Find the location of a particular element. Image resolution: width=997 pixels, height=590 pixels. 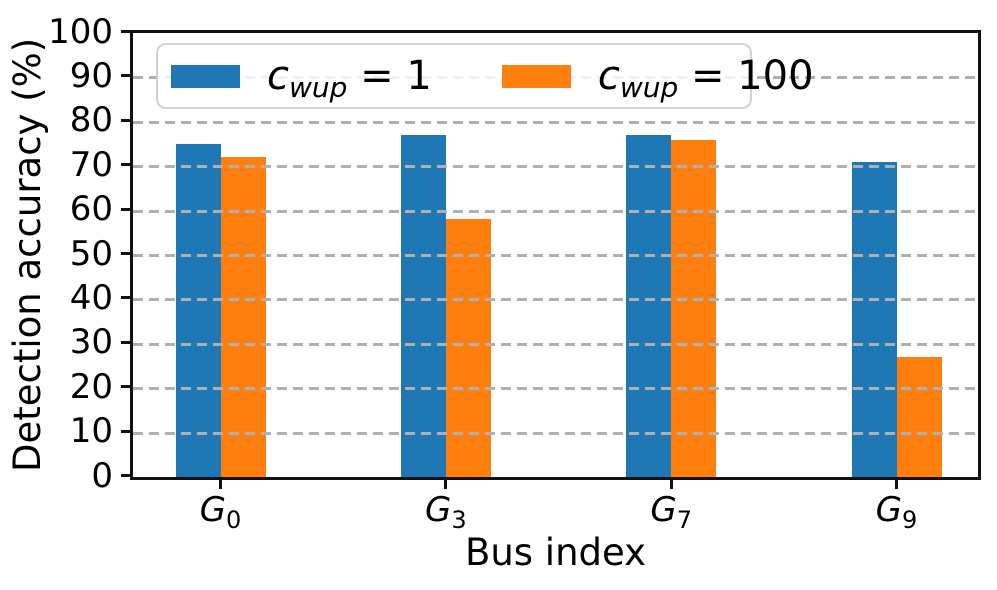

x-tick-subscript: 3 is located at coordinates (459, 520).